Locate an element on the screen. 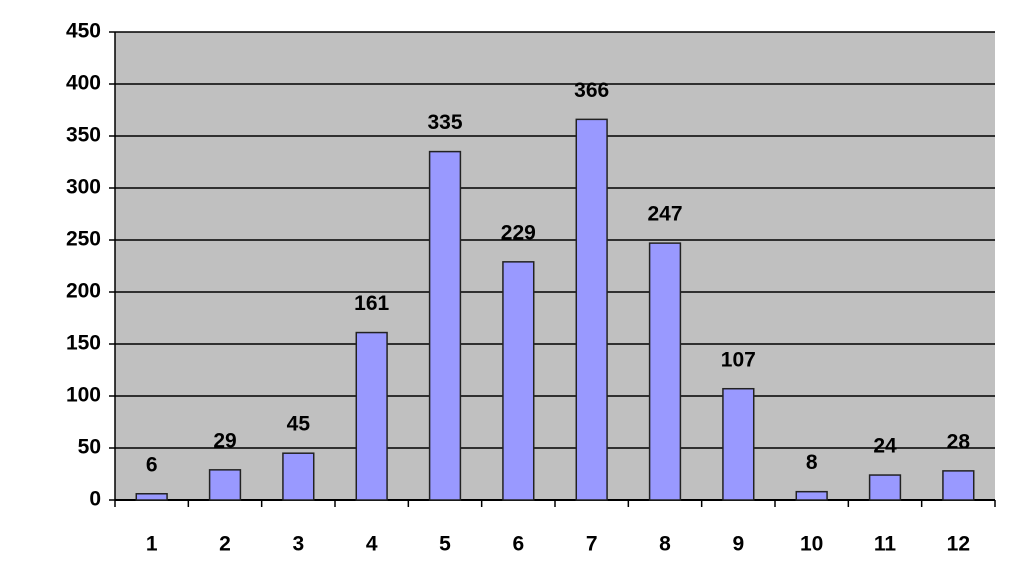  data-label: 229 is located at coordinates (518, 232).